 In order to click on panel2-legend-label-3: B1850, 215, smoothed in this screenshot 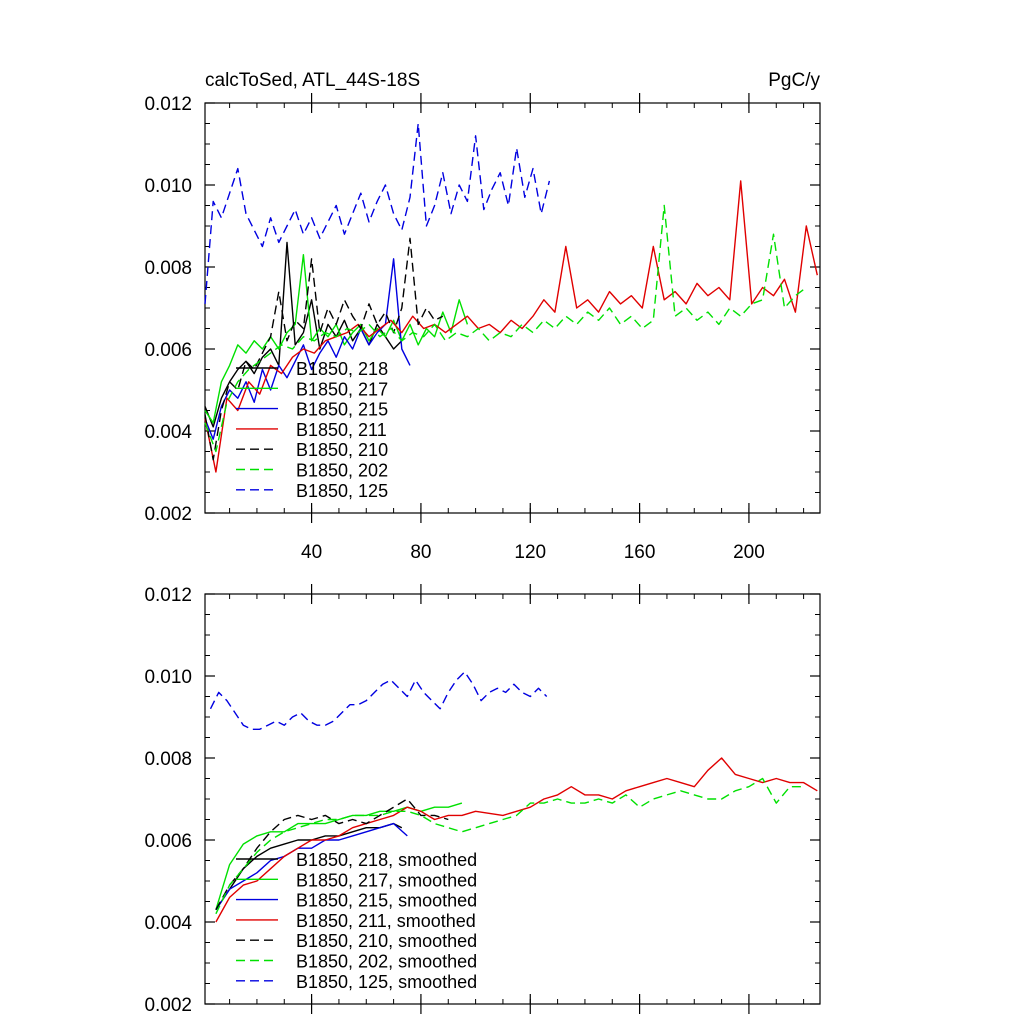, I will do `click(386, 901)`.